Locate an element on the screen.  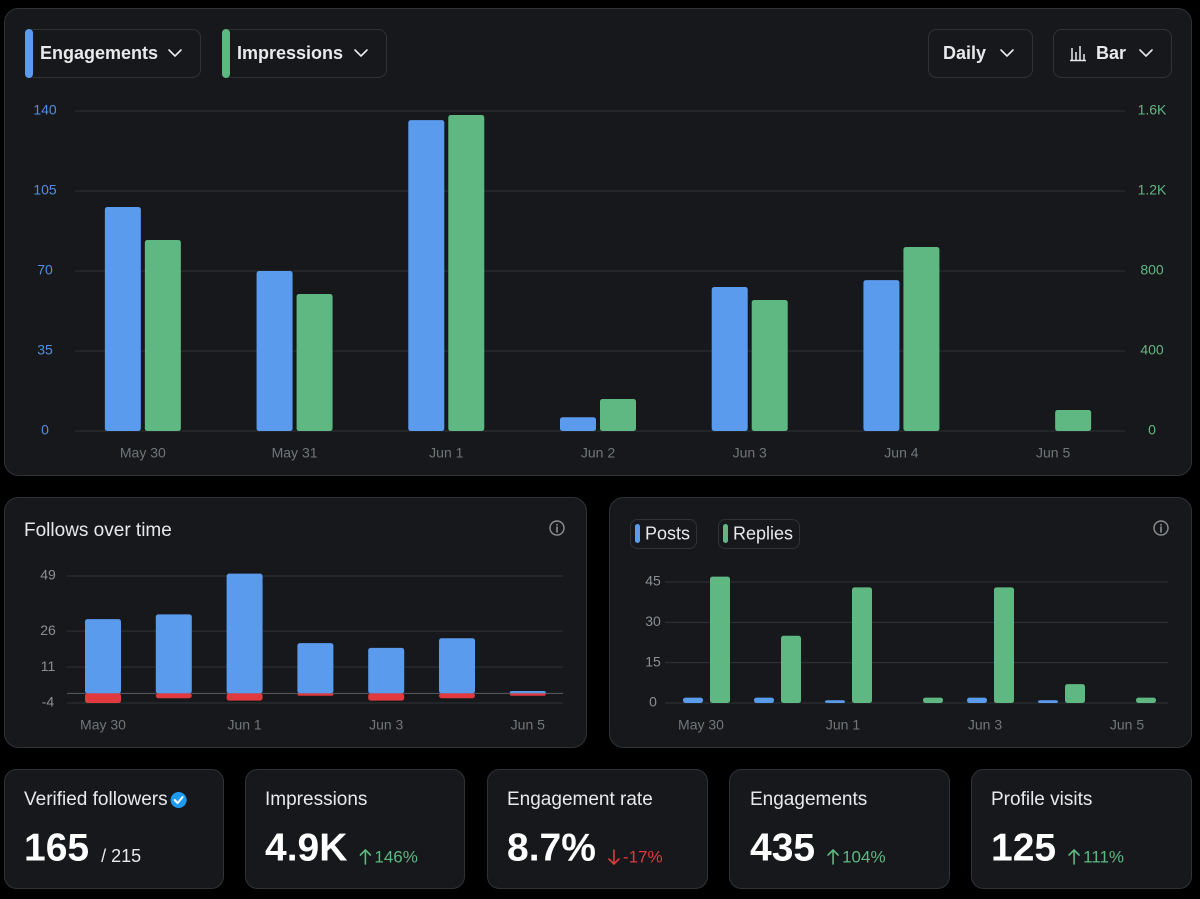
stat-change: 146% is located at coordinates (395, 856).